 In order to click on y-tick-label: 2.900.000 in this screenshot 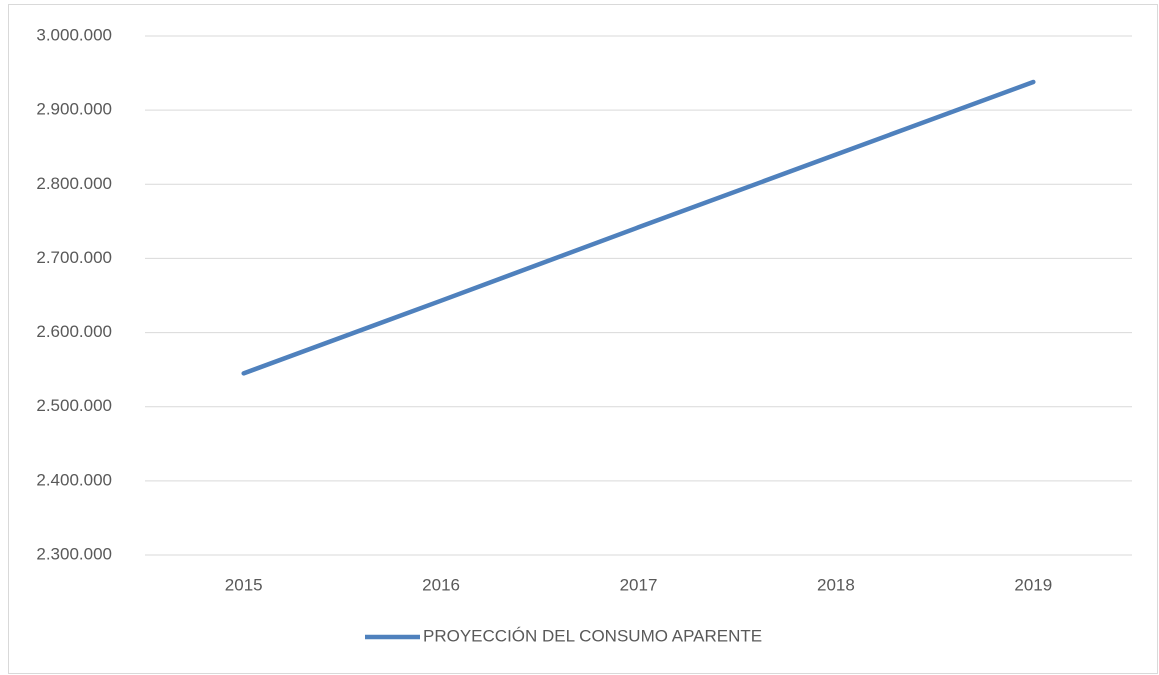, I will do `click(74, 109)`.